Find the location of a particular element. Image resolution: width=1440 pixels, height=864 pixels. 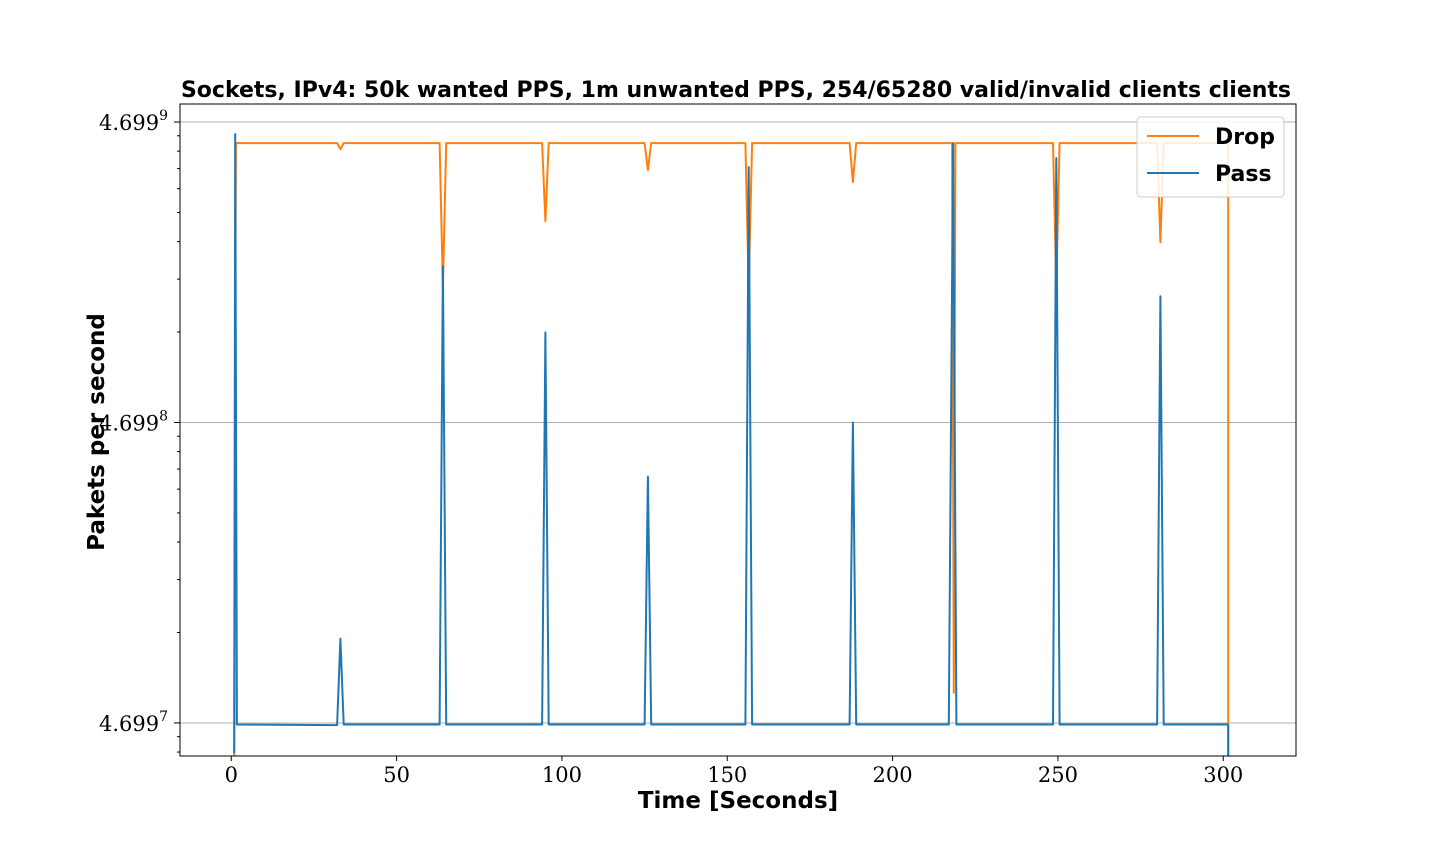

x-tick-label: 50 is located at coordinates (396, 775).